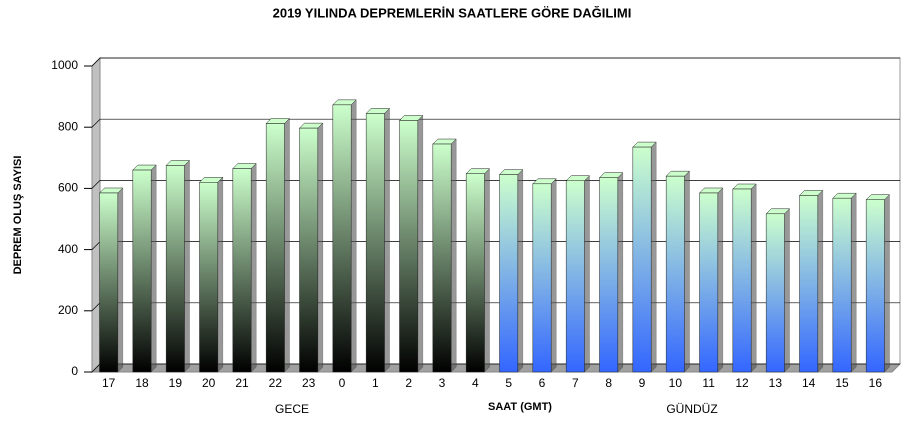 Image resolution: width=904 pixels, height=421 pixels. I want to click on x-tick-label: 5, so click(508, 383).